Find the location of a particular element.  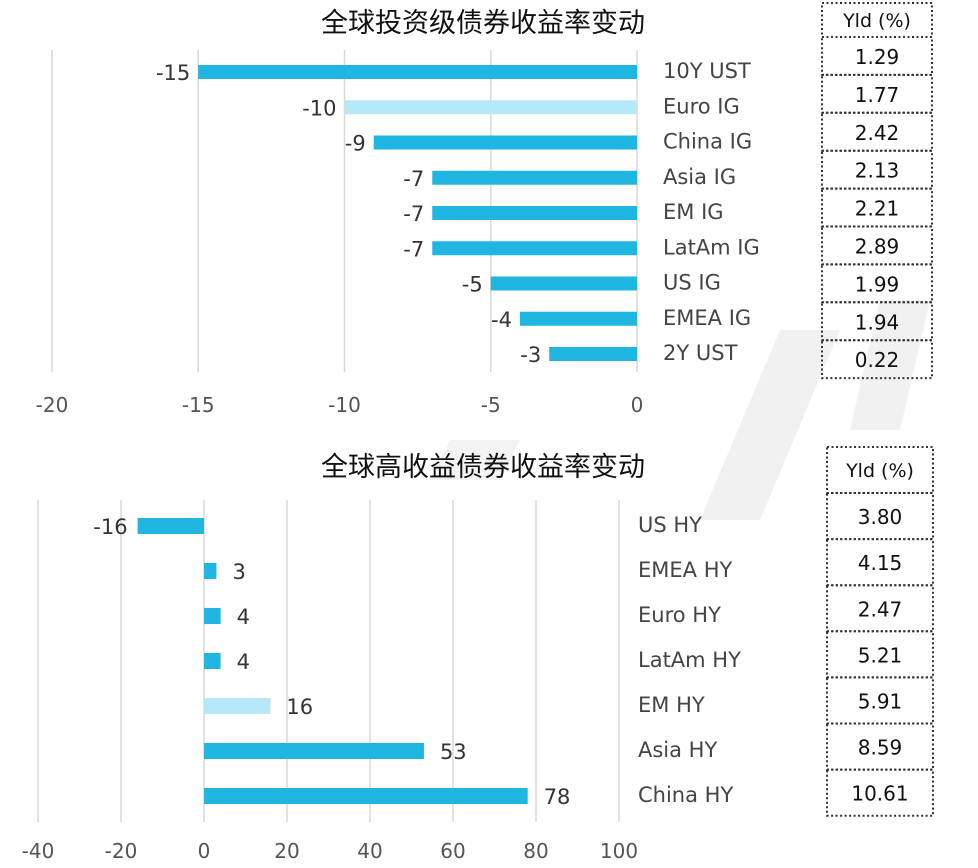

ig-x-tick-label: -20 is located at coordinates (52, 405).